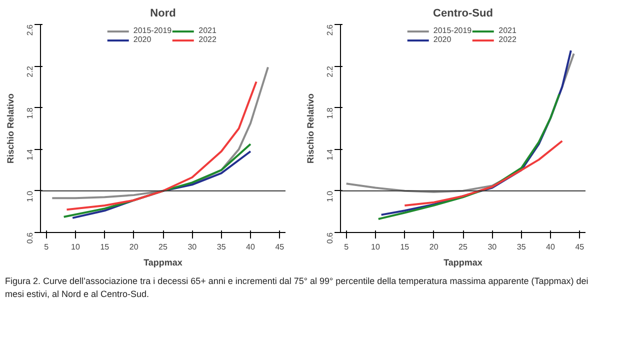  What do you see at coordinates (463, 14) in the screenshot?
I see `chart-title: Centro-Sud` at bounding box center [463, 14].